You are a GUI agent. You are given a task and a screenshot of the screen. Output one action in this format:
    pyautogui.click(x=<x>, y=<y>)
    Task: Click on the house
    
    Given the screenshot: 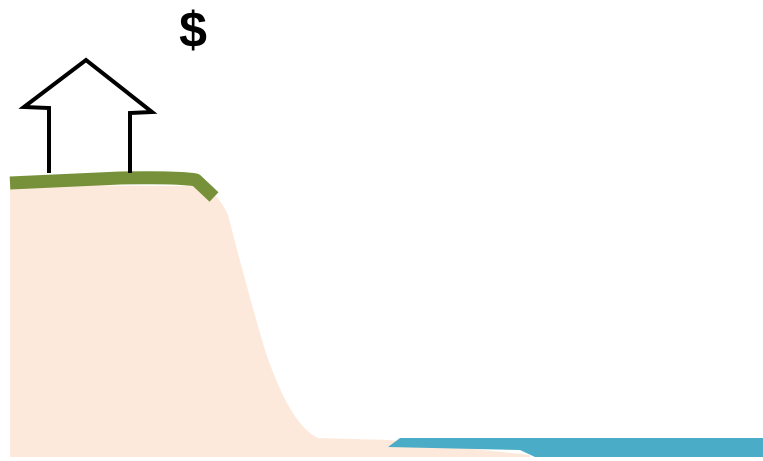 What is the action you would take?
    pyautogui.click(x=88, y=115)
    